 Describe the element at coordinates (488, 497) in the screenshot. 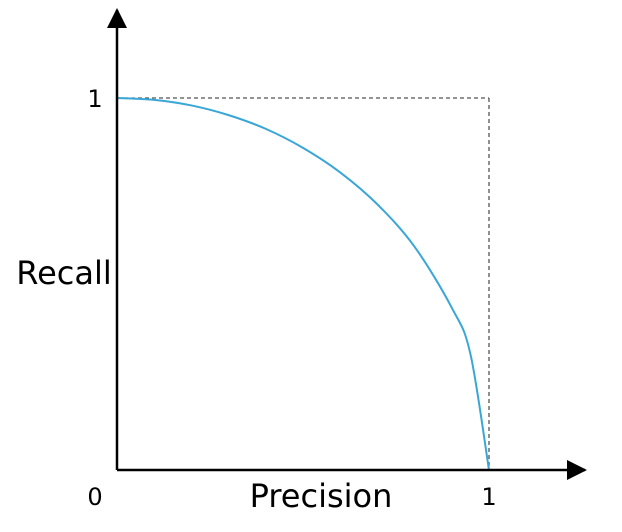

I see `x-tick-label-1: 1` at that location.